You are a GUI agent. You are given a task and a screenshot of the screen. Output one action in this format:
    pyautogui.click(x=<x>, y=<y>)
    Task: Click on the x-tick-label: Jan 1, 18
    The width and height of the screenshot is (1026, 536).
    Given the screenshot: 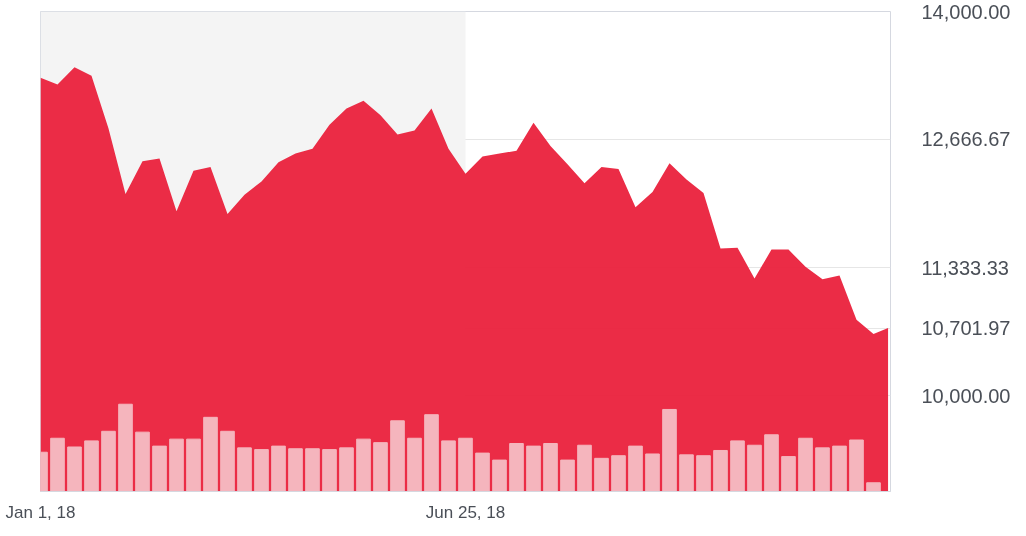 What is the action you would take?
    pyautogui.click(x=40, y=512)
    